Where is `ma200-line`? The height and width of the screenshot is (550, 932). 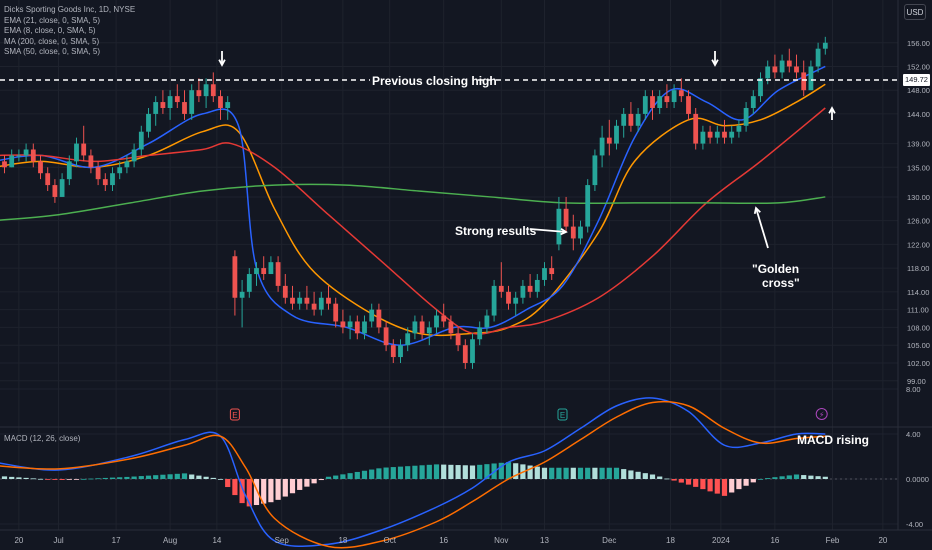
ma200-line is located at coordinates (413, 202).